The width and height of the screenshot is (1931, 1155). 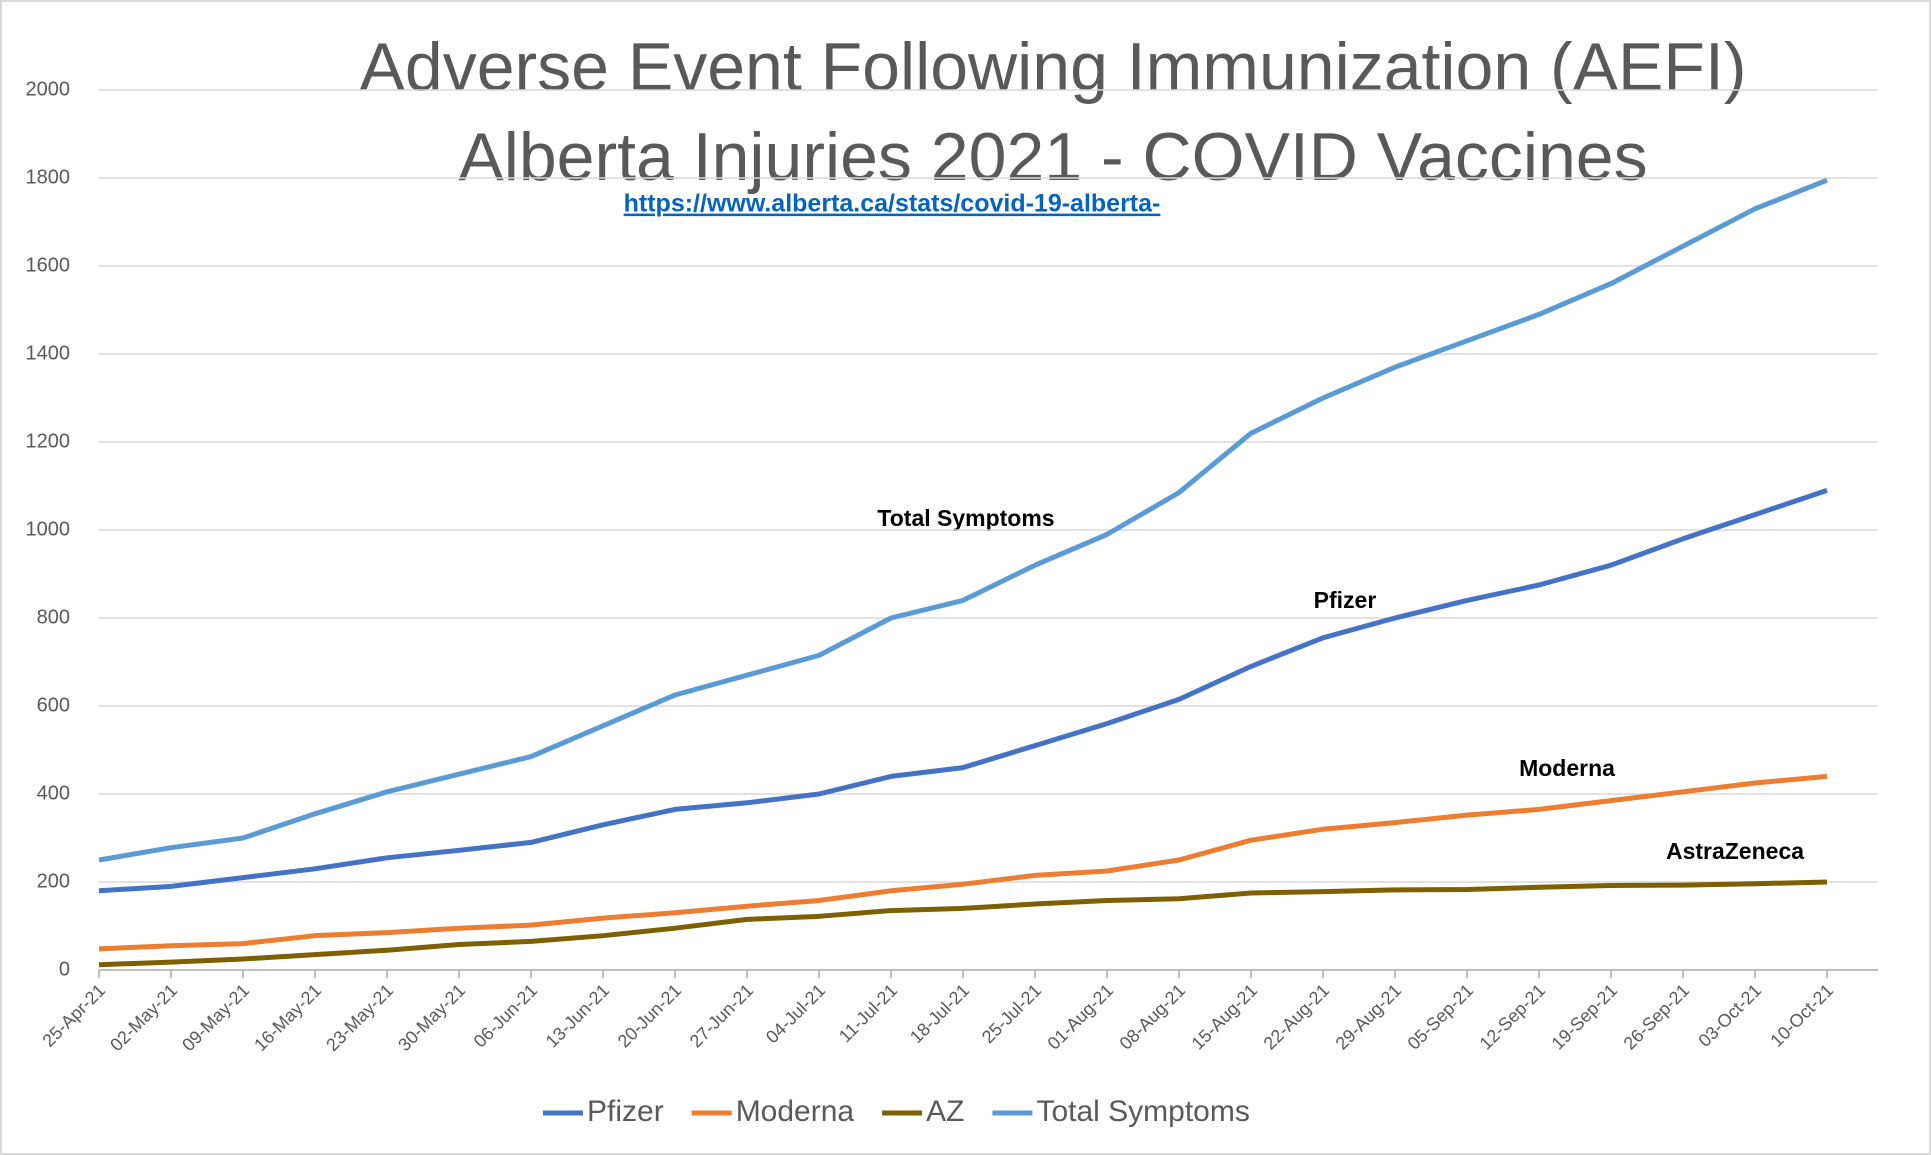 I want to click on legend-label: Total Symptoms, so click(x=1142, y=1111).